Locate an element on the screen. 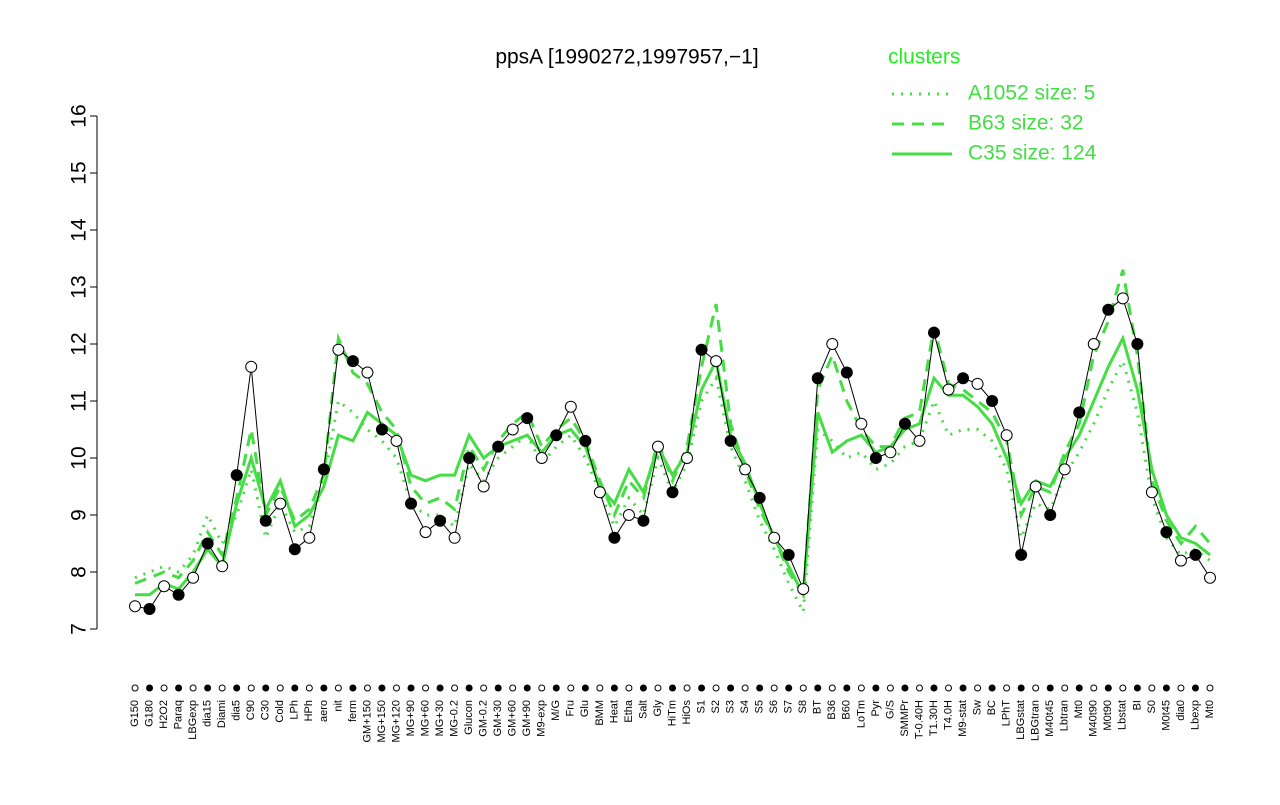  x-tick-label: G150 is located at coordinates (135, 713).